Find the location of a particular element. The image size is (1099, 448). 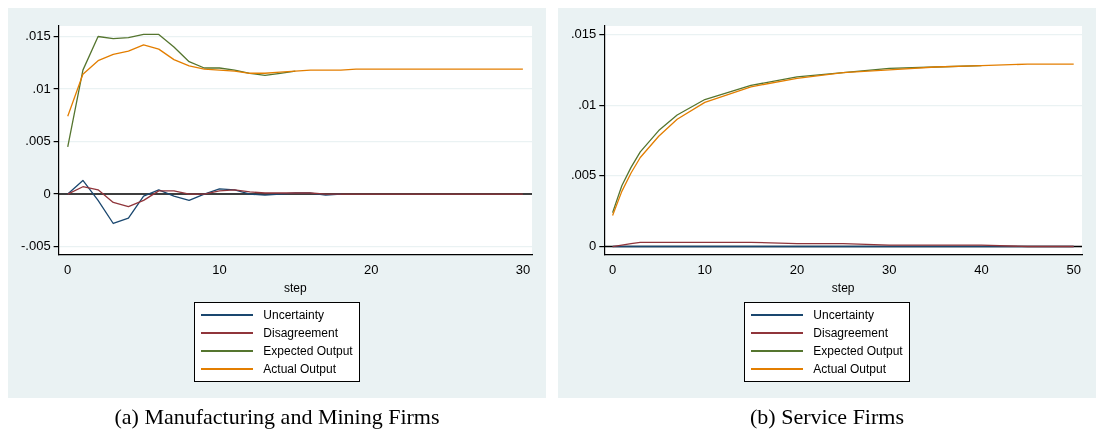

text: (b) Service Firms is located at coordinates (827, 417).